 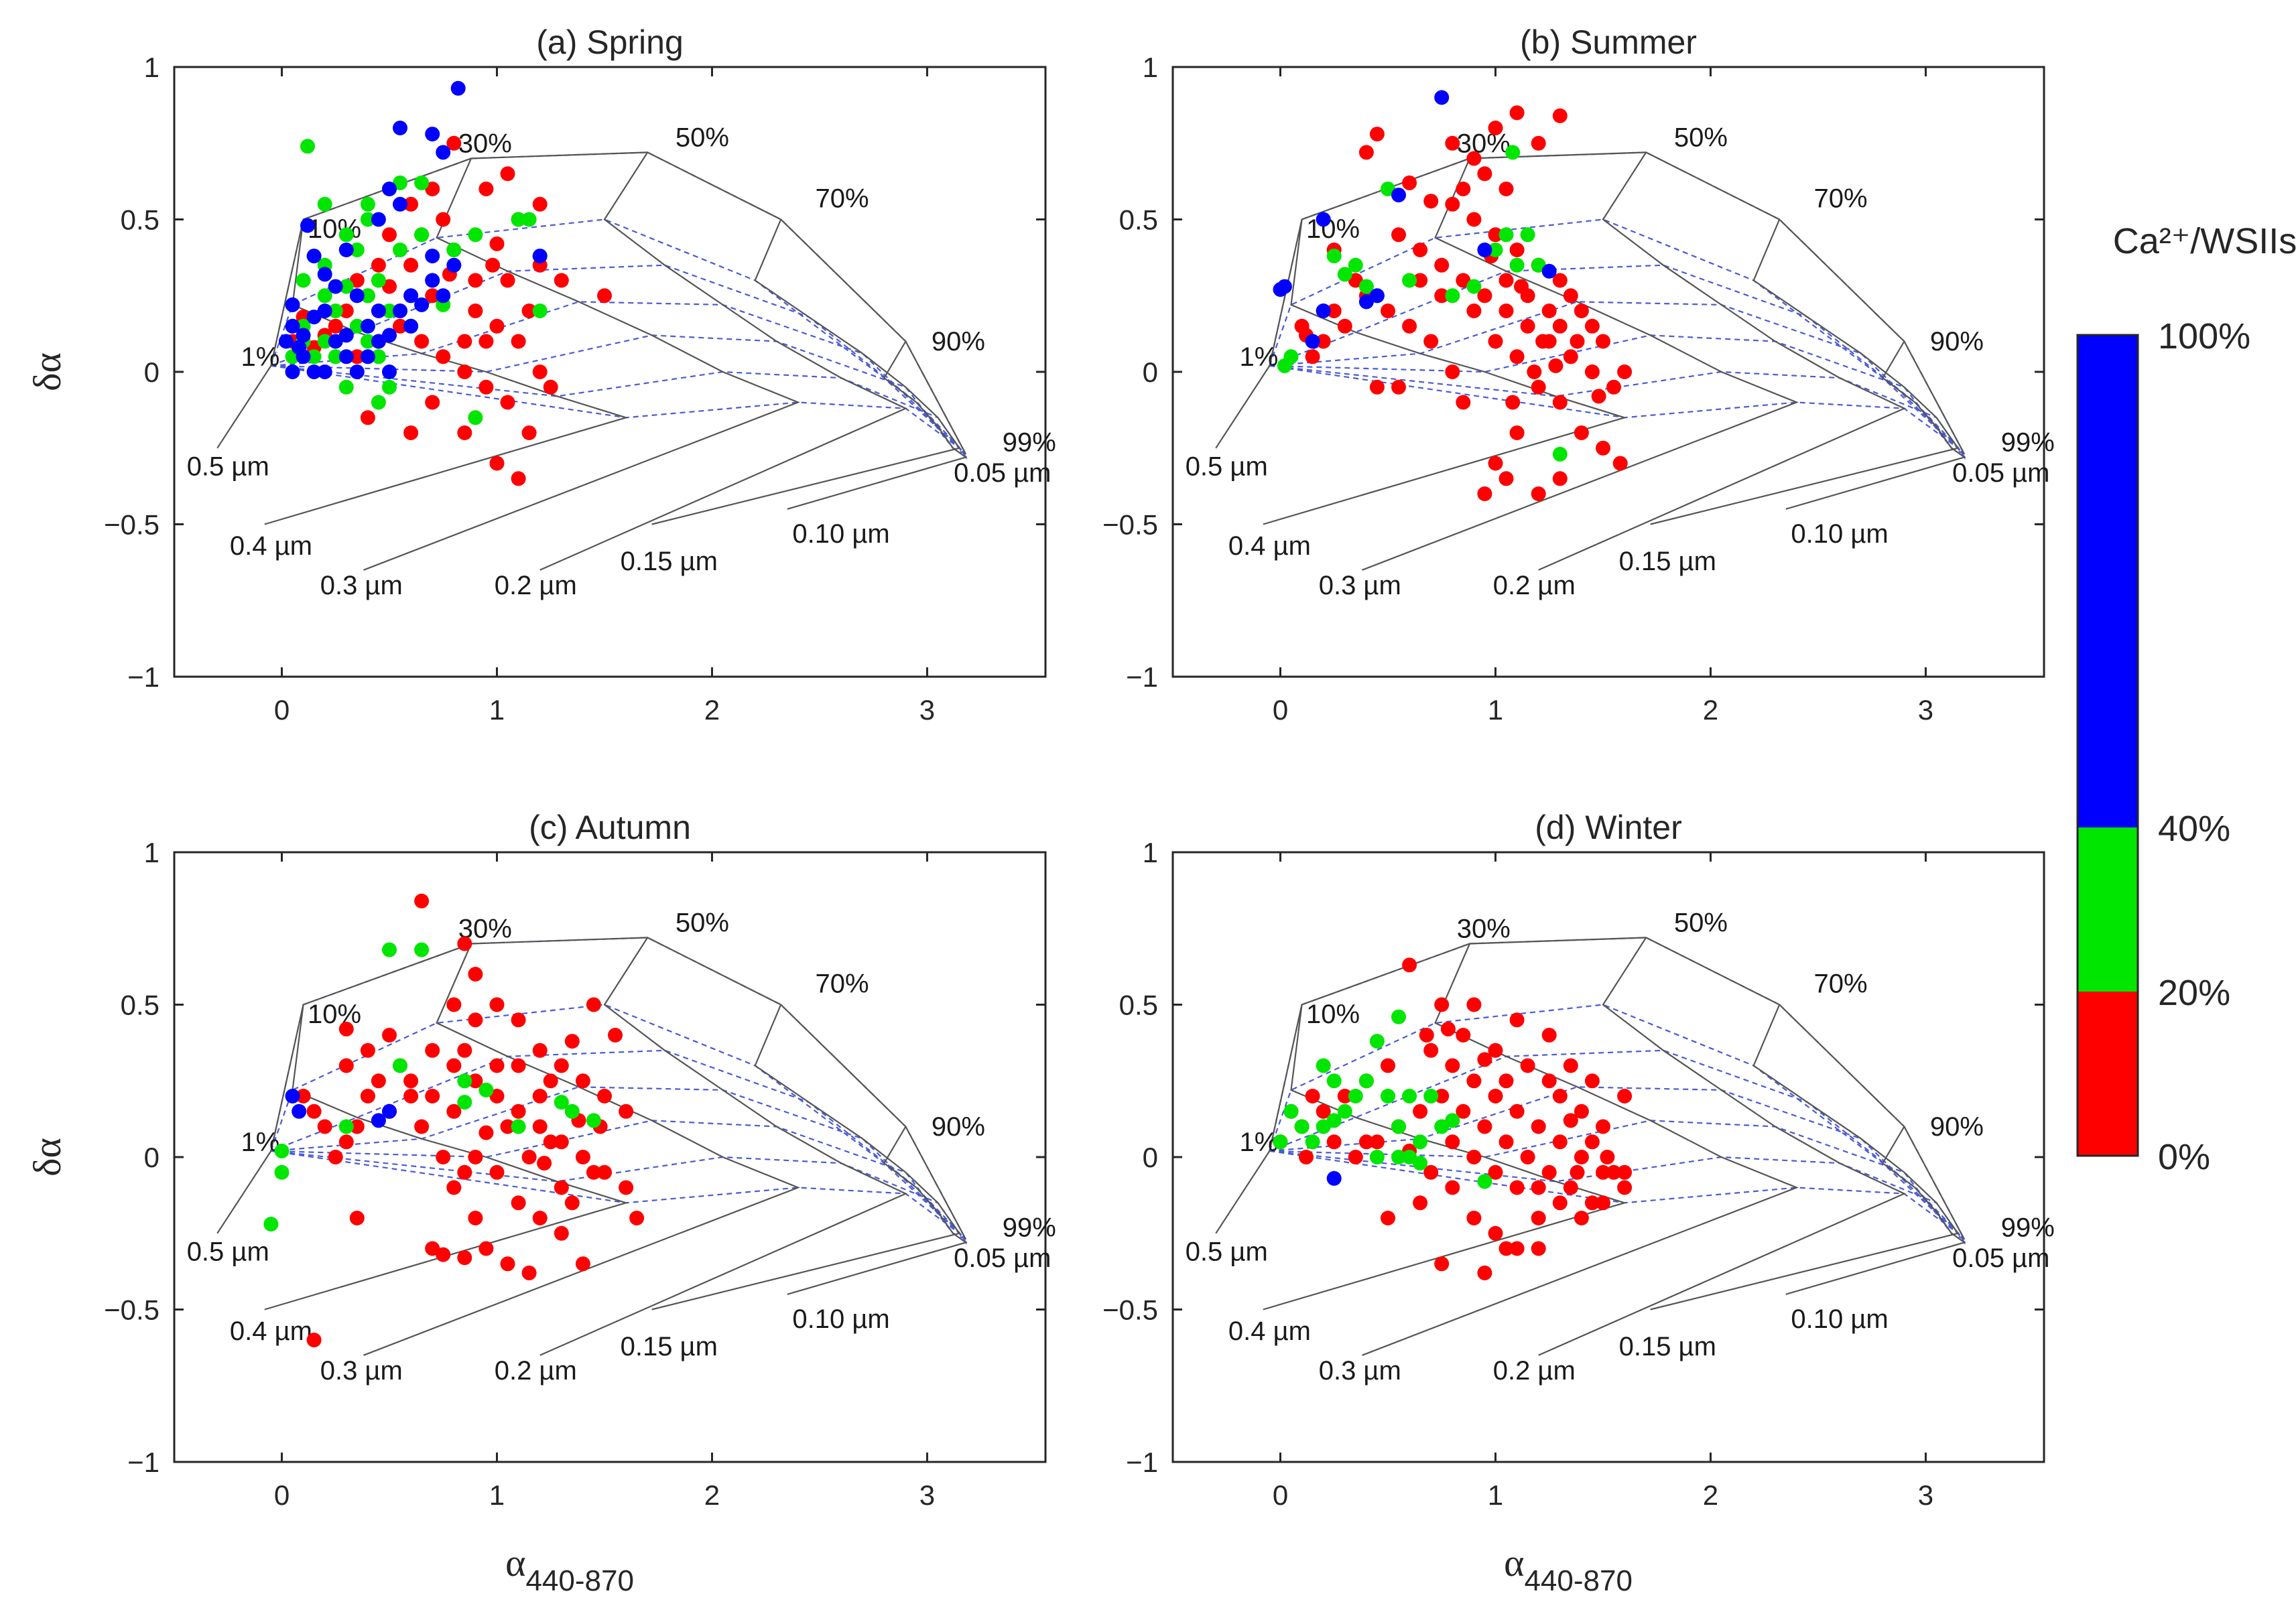 I want to click on x-tick-label: 2, so click(x=1710, y=710).